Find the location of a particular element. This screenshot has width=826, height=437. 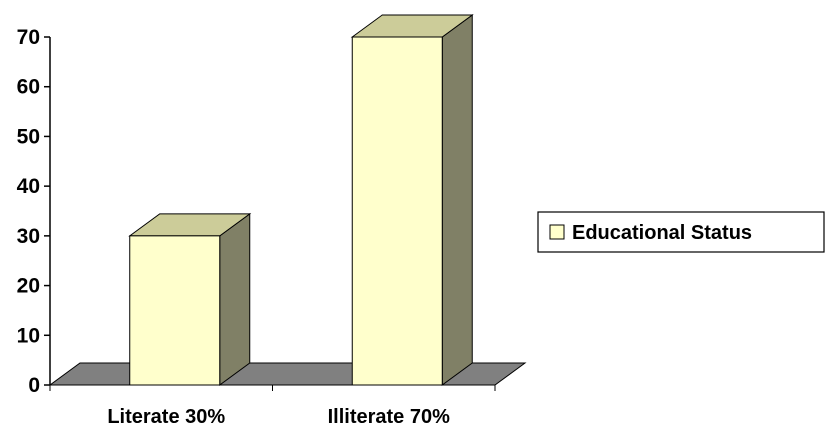

y-tick-label: 60 is located at coordinates (28, 87).